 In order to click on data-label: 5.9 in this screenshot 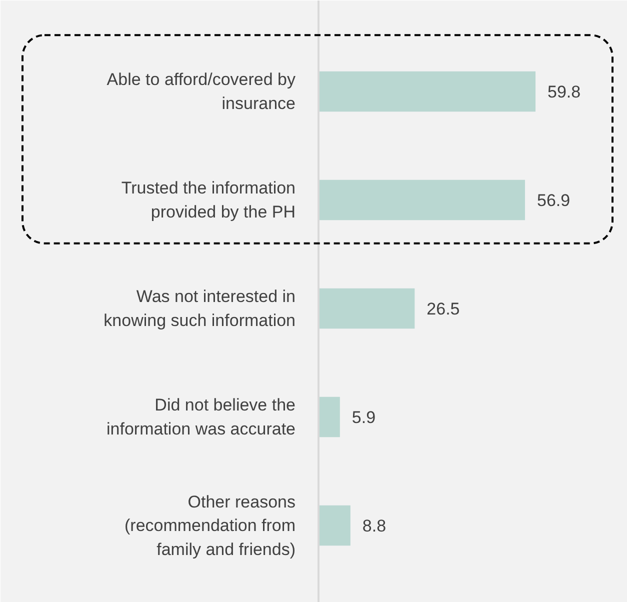, I will do `click(364, 417)`.